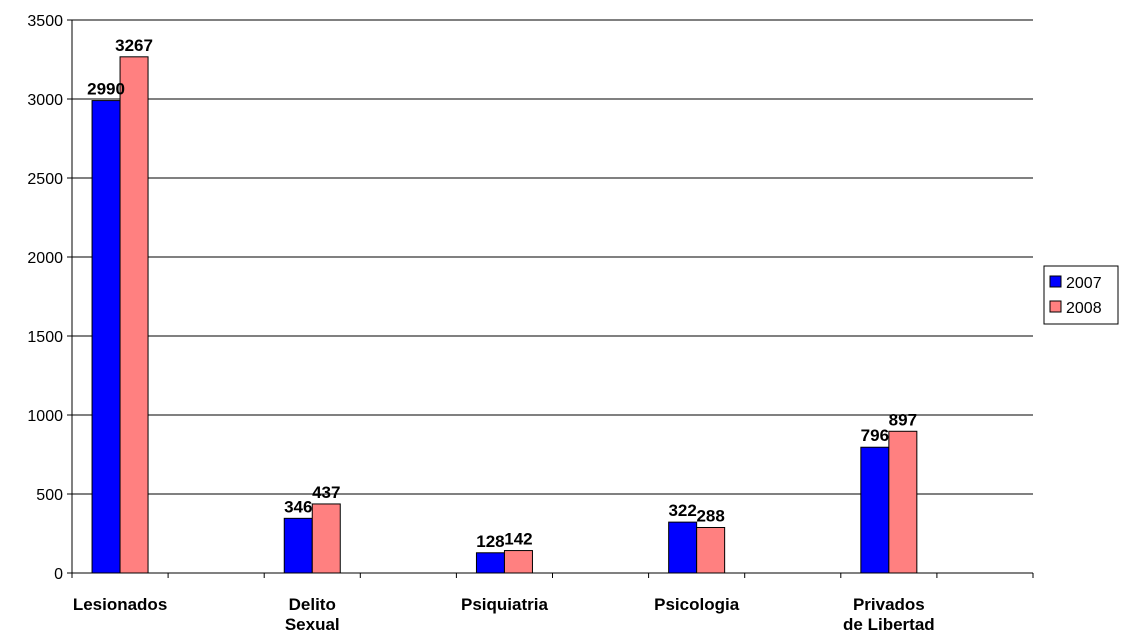 Image resolution: width=1122 pixels, height=637 pixels. Describe the element at coordinates (45, 21) in the screenshot. I see `y-tick-label: 3500` at that location.